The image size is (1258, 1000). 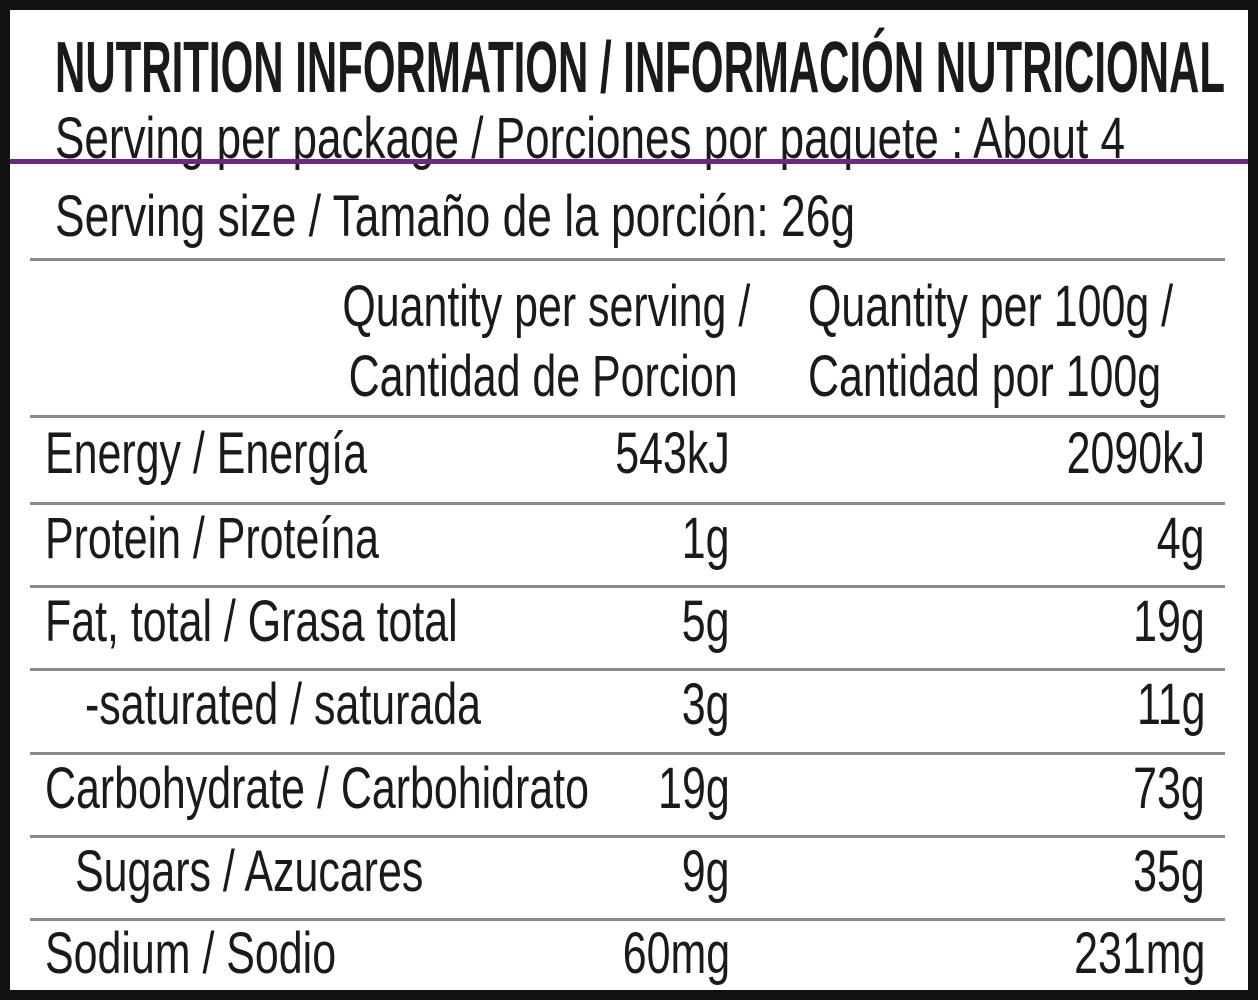 What do you see at coordinates (191, 953) in the screenshot?
I see `nutrient-name-text: Sodium / Sodio` at bounding box center [191, 953].